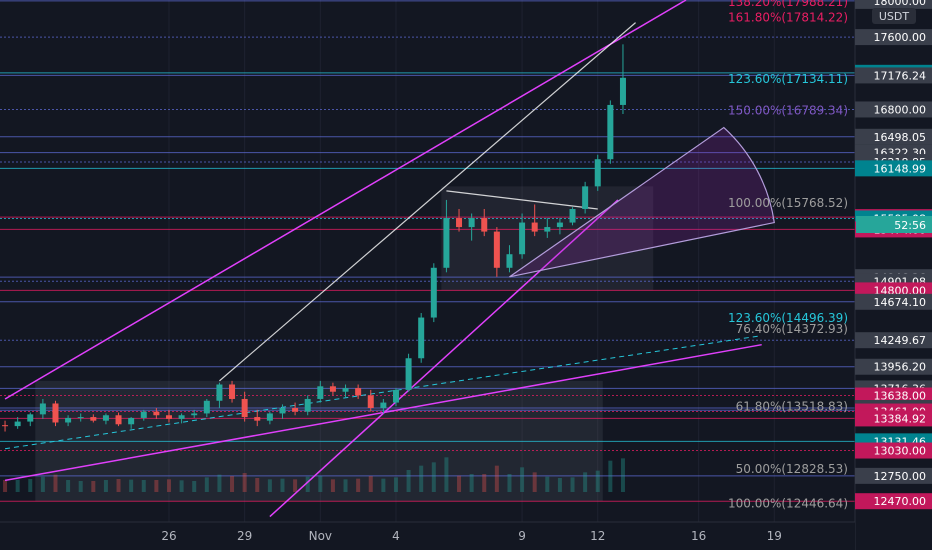 This screenshot has width=932, height=550. What do you see at coordinates (900, 137) in the screenshot?
I see `price-label: 16498.05` at bounding box center [900, 137].